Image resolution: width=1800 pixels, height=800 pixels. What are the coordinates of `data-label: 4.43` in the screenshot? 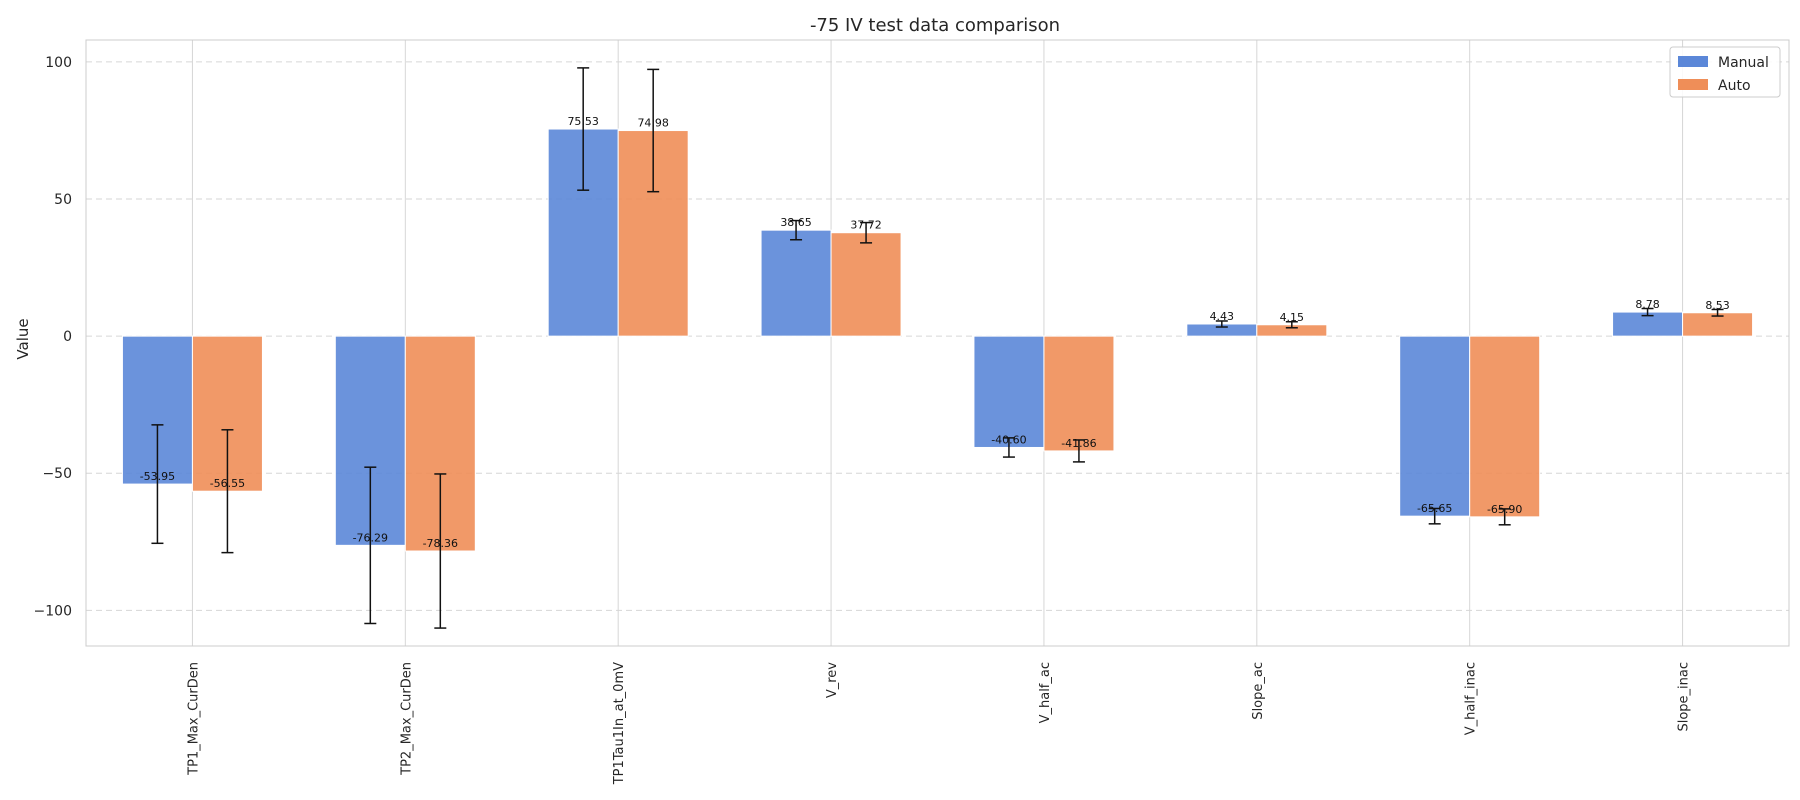 It's located at (1222, 316).